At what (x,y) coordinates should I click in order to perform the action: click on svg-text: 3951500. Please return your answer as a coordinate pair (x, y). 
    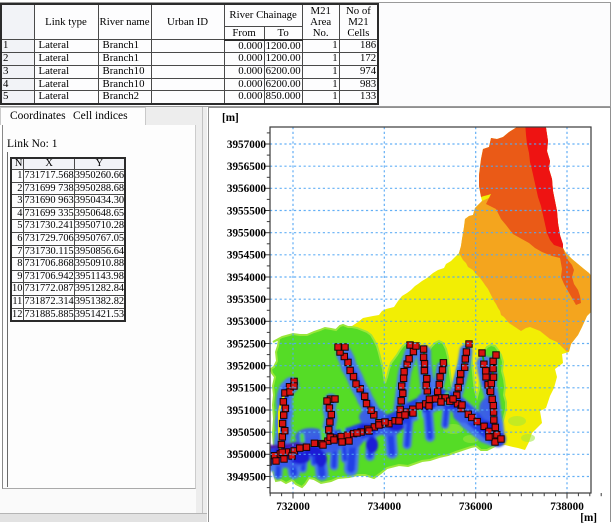
    Looking at the image, I should click on (247, 389).